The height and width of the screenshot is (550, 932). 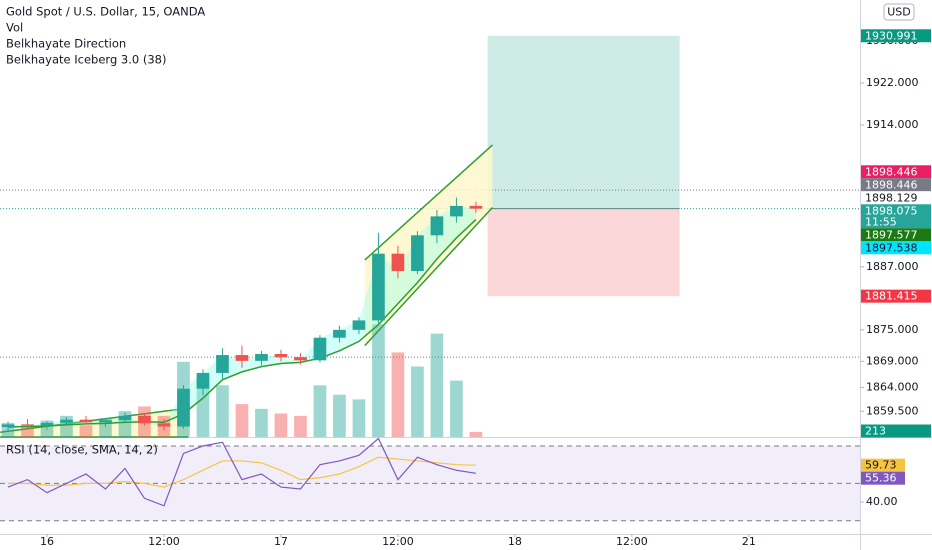 I want to click on y-tick-label: 1859.500, so click(x=892, y=410).